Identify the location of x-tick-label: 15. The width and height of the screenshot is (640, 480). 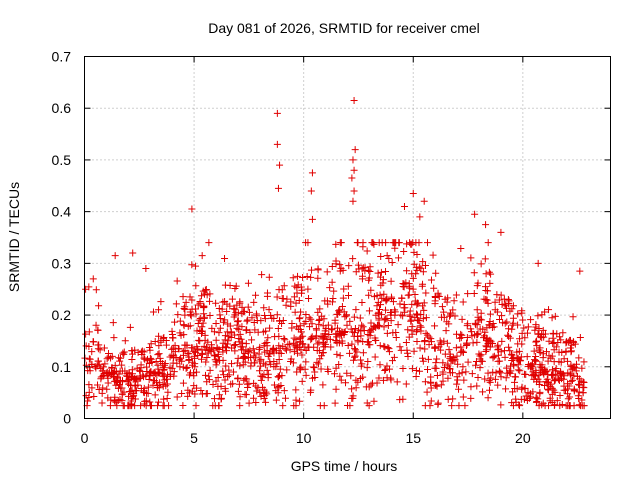
(413, 438).